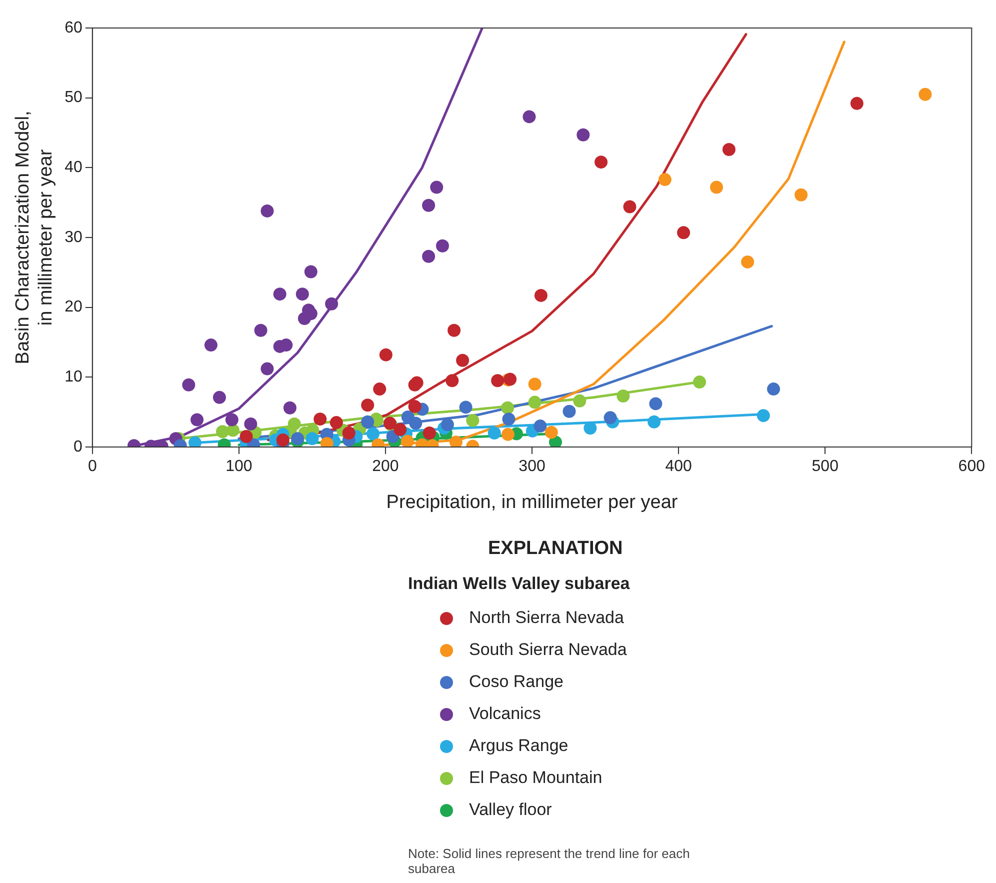 The width and height of the screenshot is (996, 883). What do you see at coordinates (678, 467) in the screenshot?
I see `x-tick-label: 400` at bounding box center [678, 467].